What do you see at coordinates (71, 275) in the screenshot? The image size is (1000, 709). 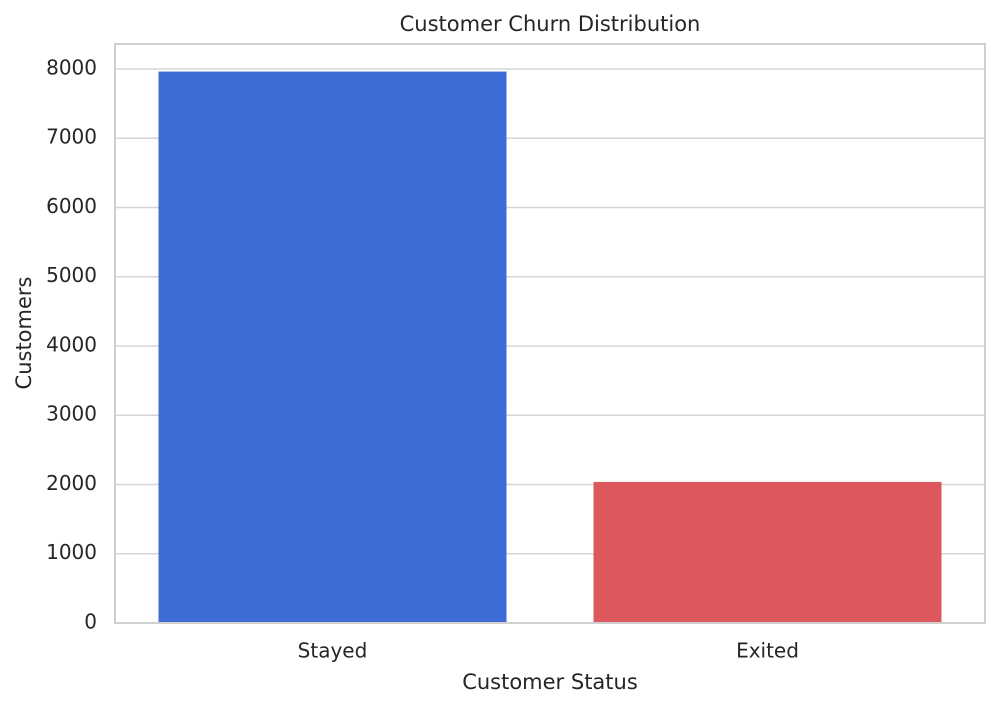 I see `y-tick-label: 5000` at bounding box center [71, 275].